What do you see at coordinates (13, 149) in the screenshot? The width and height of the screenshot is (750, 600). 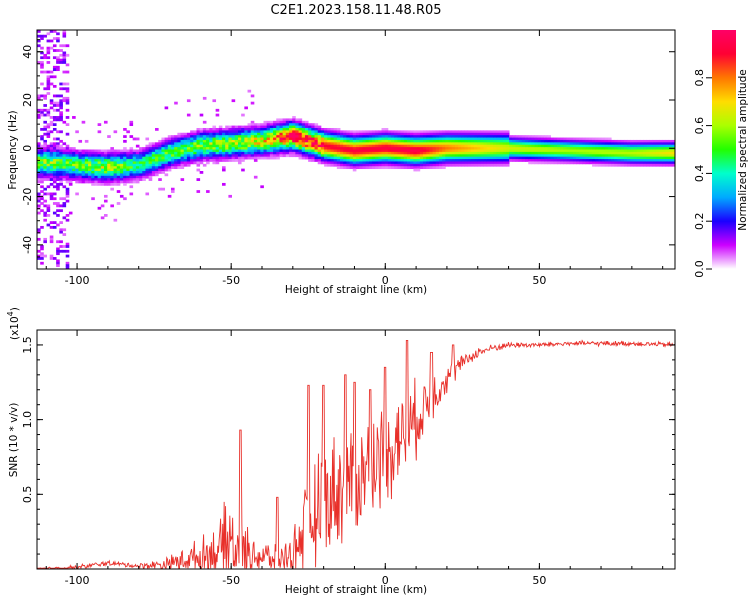 I see `spectrogram-y-label: Frequency (Hz)` at bounding box center [13, 149].